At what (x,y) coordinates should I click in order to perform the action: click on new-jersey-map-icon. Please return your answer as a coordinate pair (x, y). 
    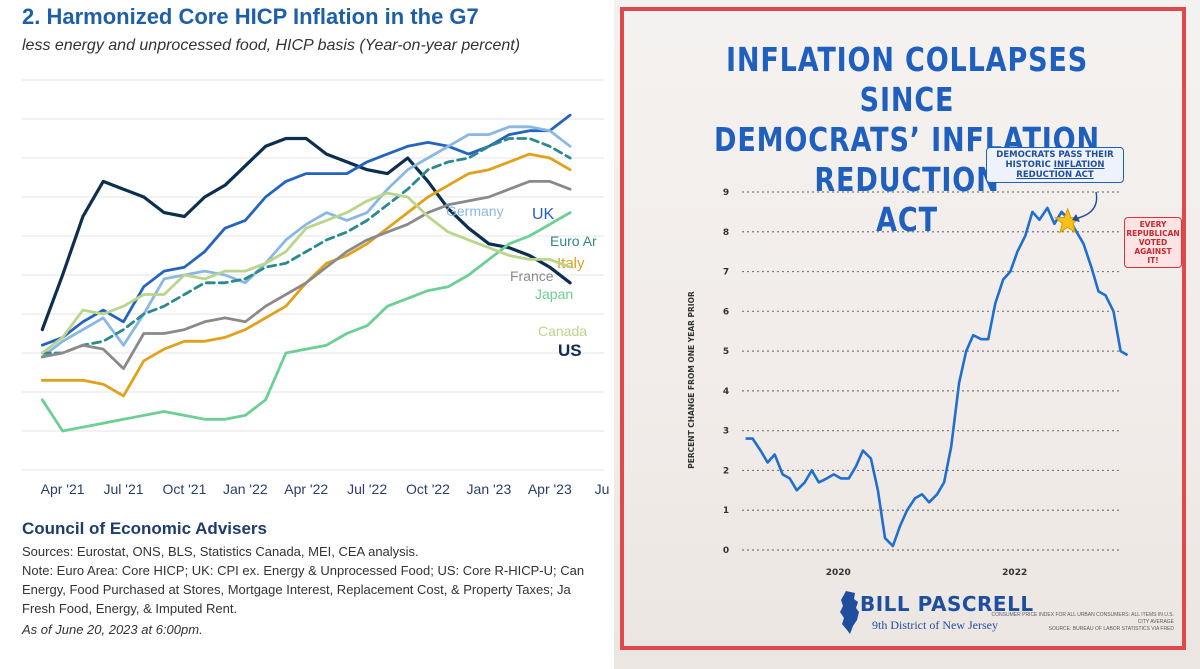
    Looking at the image, I should click on (849, 612).